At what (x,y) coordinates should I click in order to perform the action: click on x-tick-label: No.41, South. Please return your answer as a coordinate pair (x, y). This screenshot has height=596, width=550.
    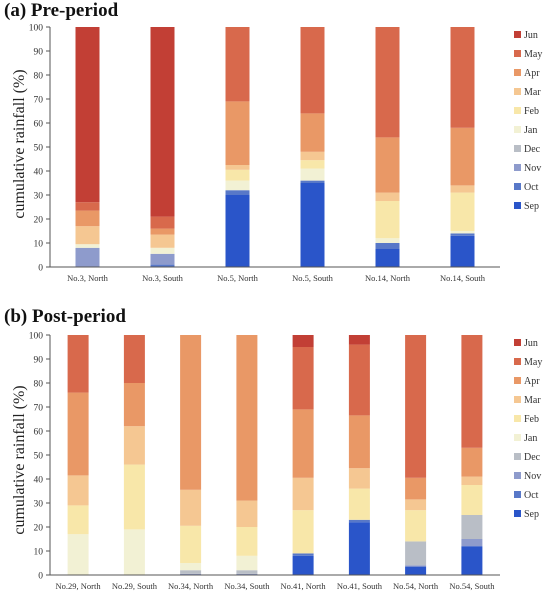
    Looking at the image, I should click on (360, 586).